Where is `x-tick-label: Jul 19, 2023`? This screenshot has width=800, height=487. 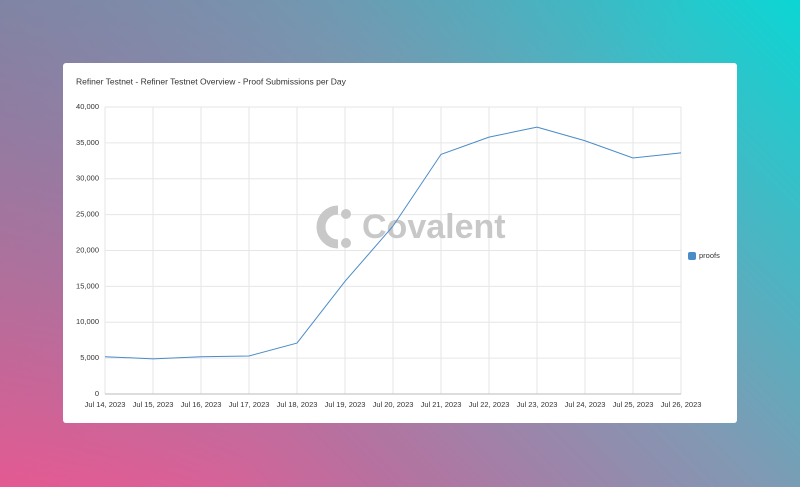 x-tick-label: Jul 19, 2023 is located at coordinates (345, 404).